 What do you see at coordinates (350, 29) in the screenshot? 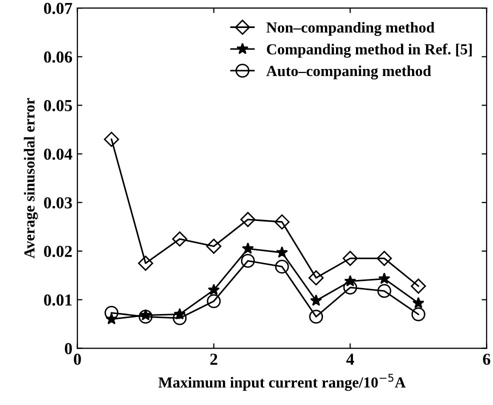
I see `legend-label: Non–companding method` at bounding box center [350, 29].